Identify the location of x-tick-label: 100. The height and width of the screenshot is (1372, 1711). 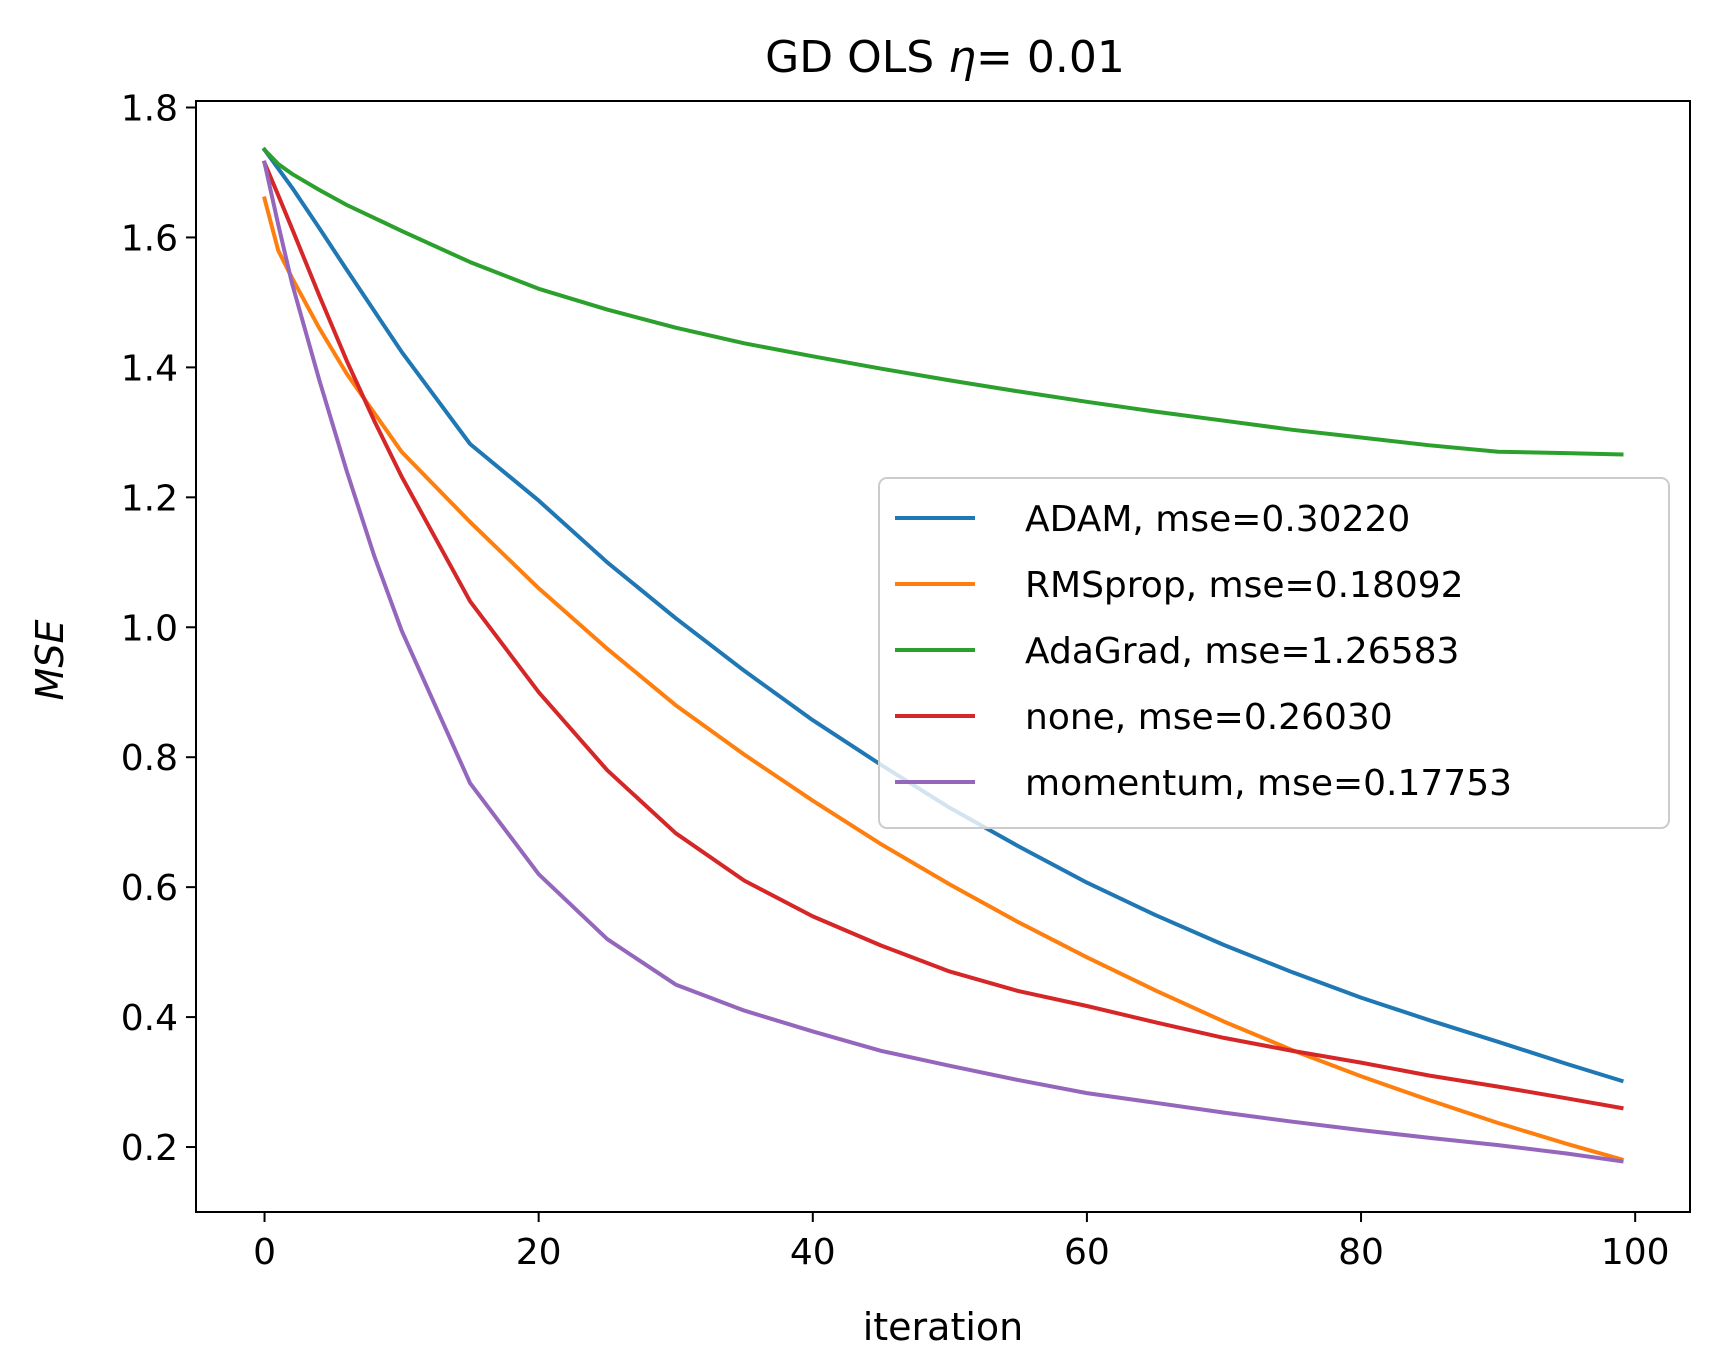
(1635, 1252).